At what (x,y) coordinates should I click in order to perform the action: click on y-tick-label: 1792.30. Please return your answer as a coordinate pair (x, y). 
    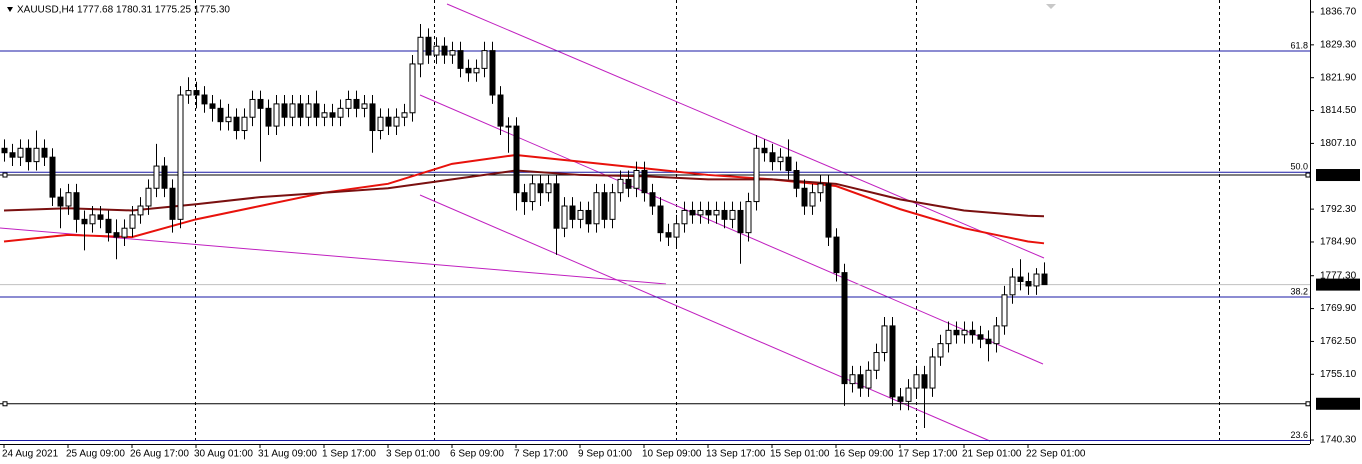
    Looking at the image, I should click on (1338, 209).